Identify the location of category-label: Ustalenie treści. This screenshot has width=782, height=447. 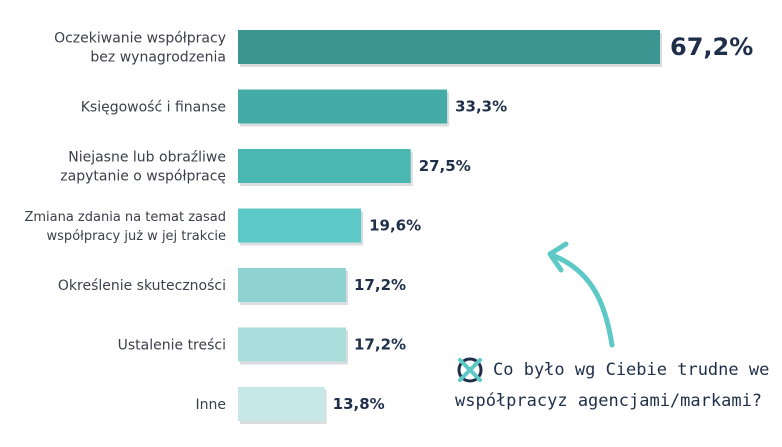
(172, 346).